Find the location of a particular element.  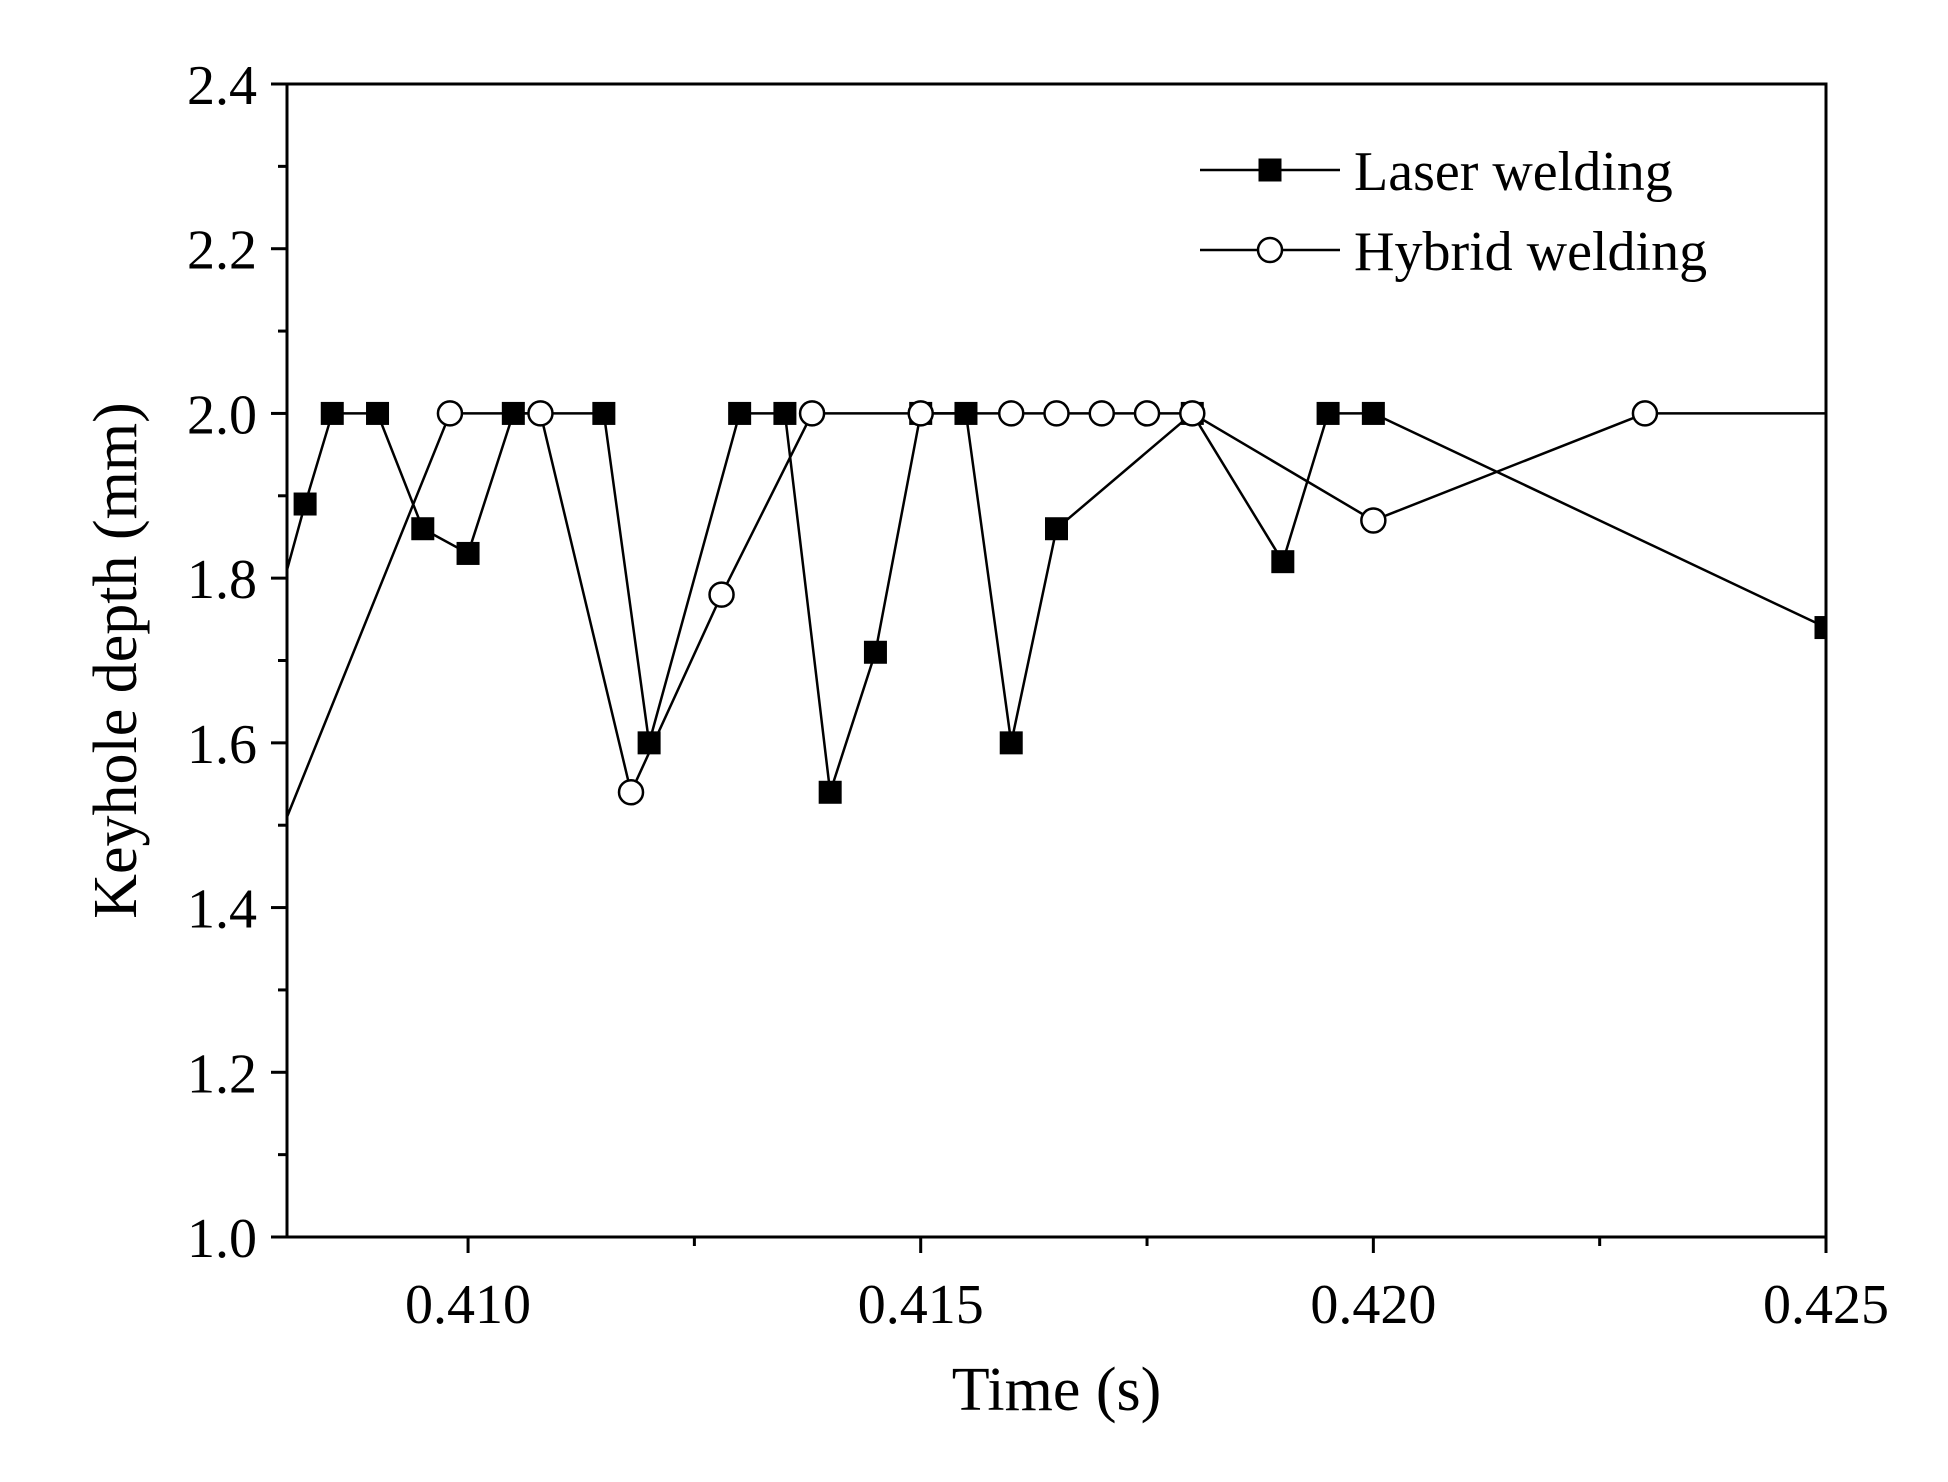

legend-item: Laser welding is located at coordinates (1436, 172).